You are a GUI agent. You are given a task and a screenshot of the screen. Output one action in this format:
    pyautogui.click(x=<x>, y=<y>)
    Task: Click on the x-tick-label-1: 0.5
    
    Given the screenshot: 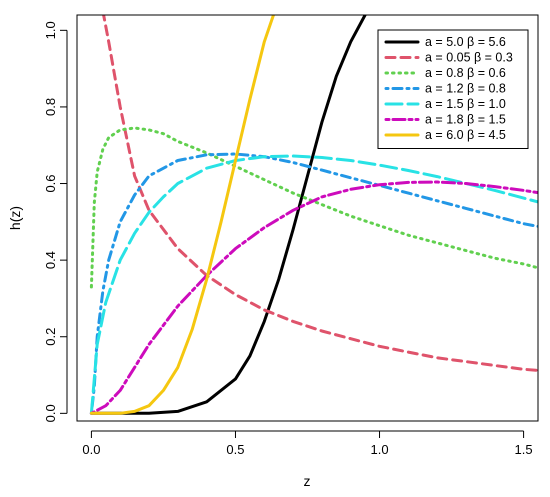 What is the action you would take?
    pyautogui.click(x=235, y=449)
    